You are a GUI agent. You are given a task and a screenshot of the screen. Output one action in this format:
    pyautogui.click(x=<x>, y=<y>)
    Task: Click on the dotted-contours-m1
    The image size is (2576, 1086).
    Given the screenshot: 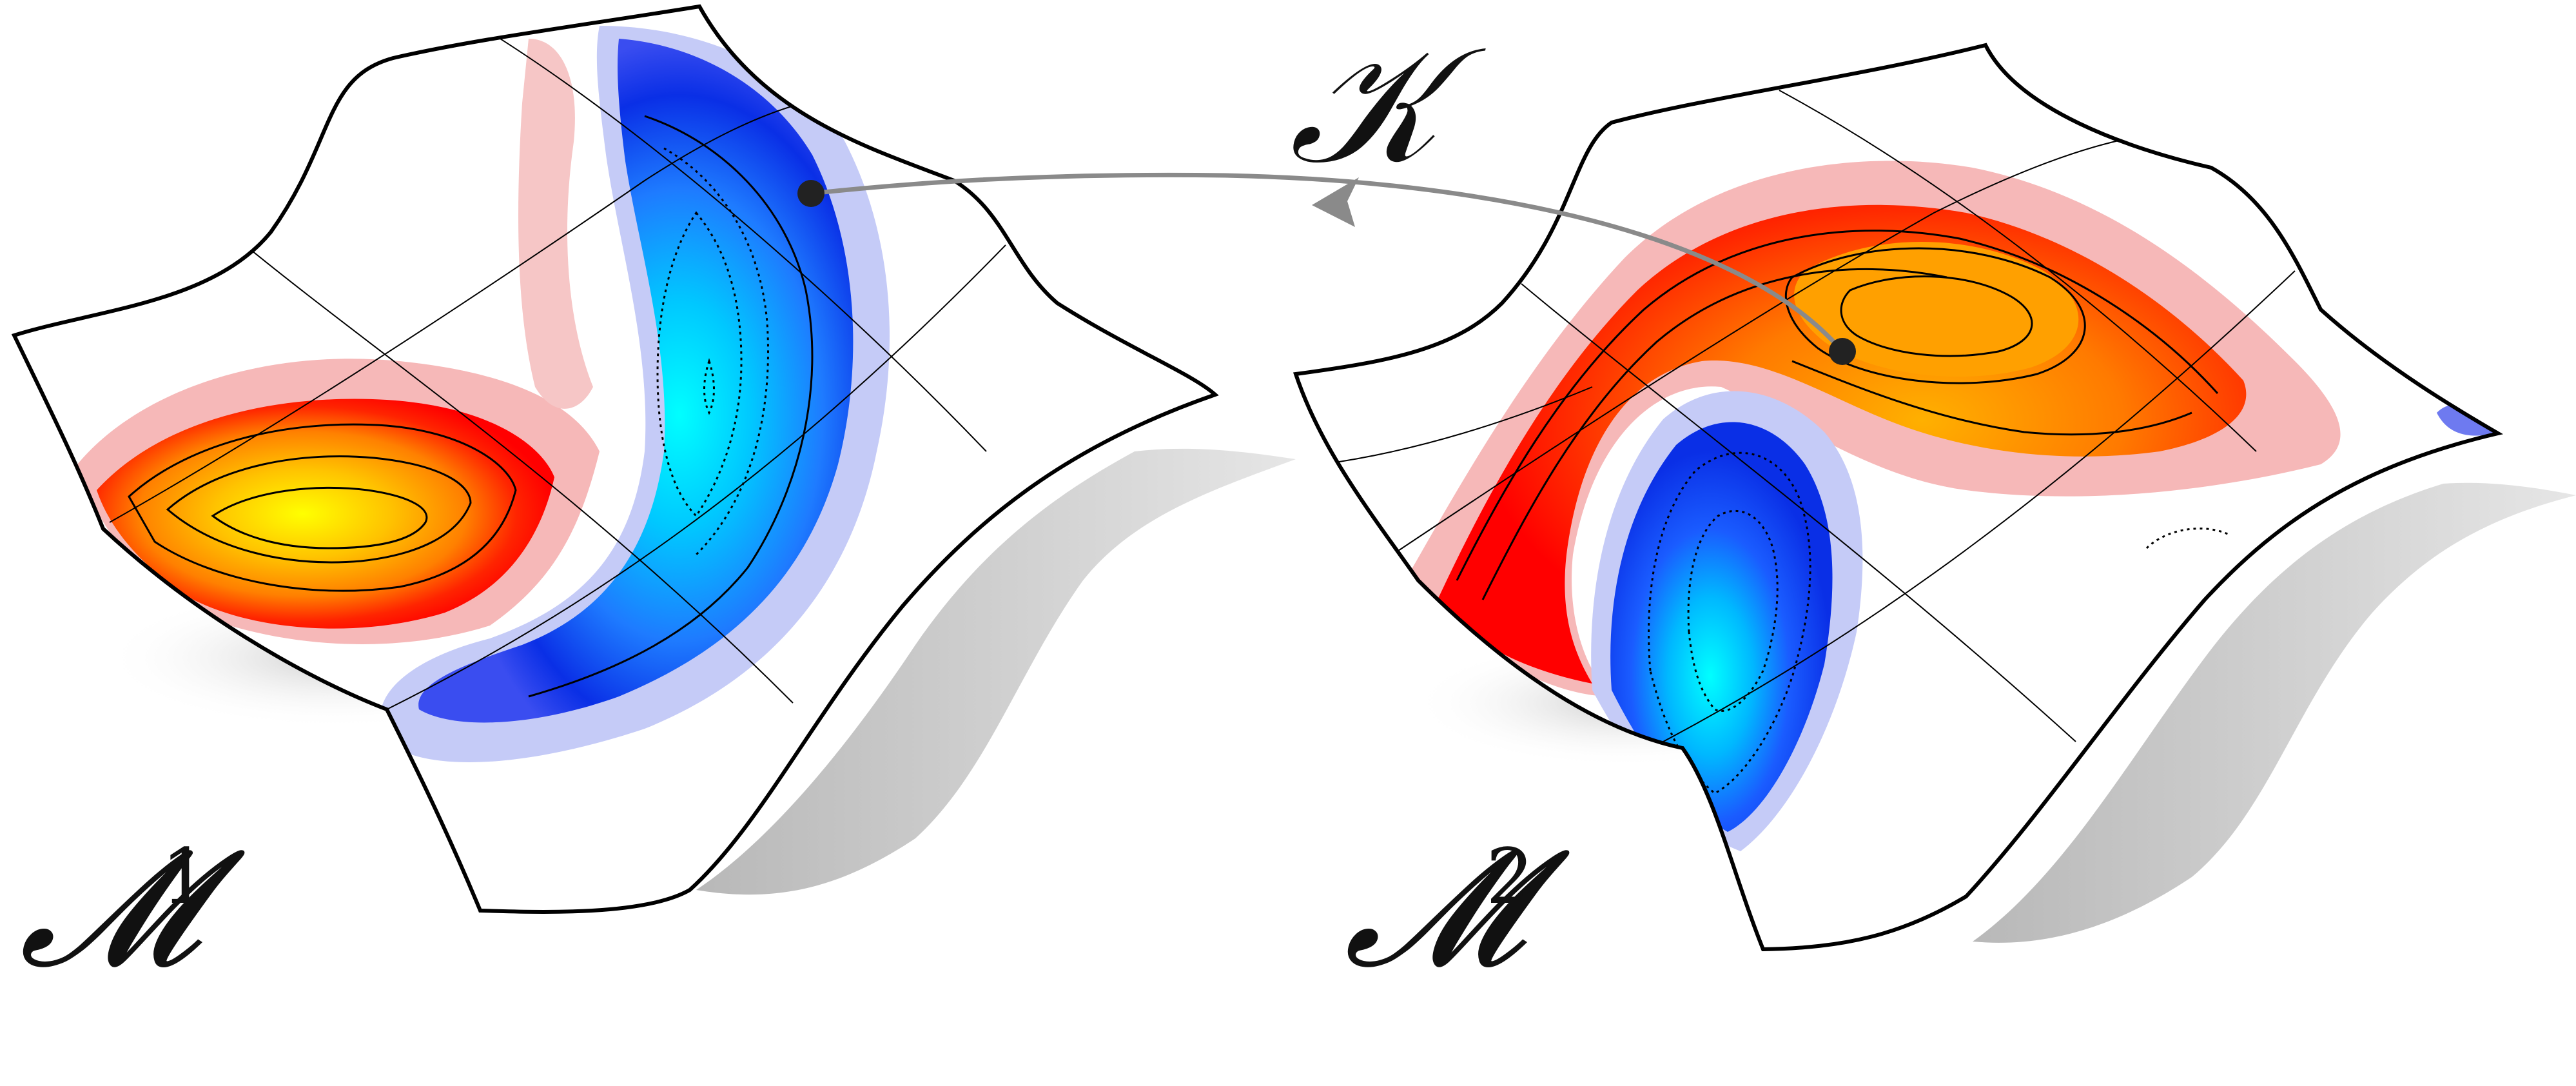 What is the action you would take?
    pyautogui.click(x=713, y=352)
    